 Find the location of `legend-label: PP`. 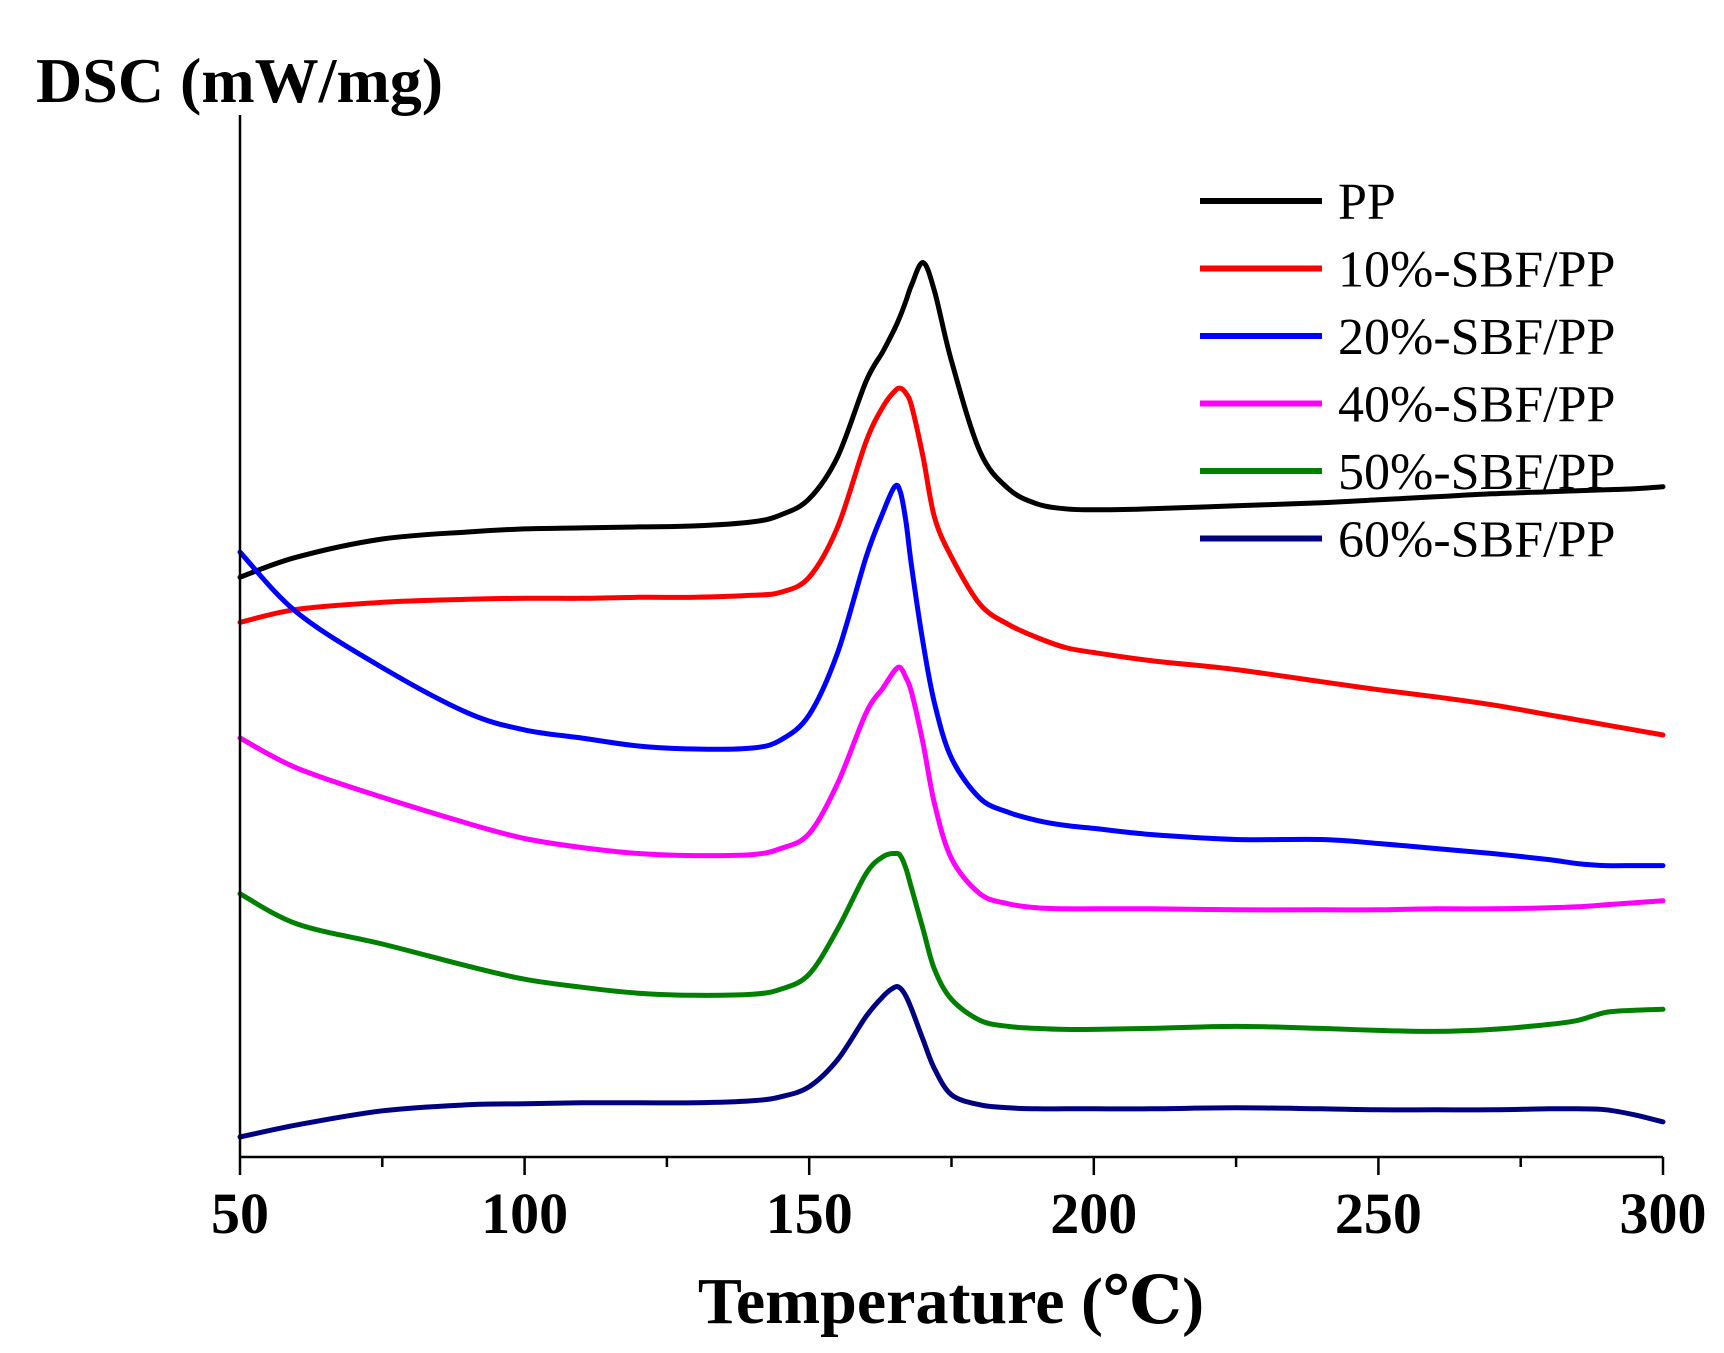

legend-label: PP is located at coordinates (1367, 202).